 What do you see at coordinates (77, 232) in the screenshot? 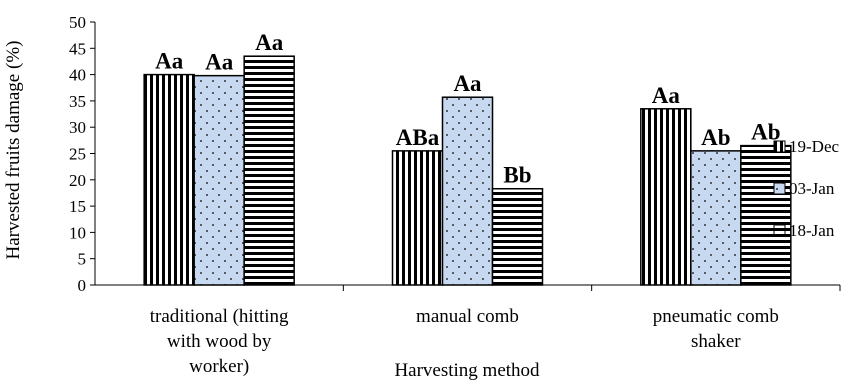
I see `y-tick-label: 10` at bounding box center [77, 232].